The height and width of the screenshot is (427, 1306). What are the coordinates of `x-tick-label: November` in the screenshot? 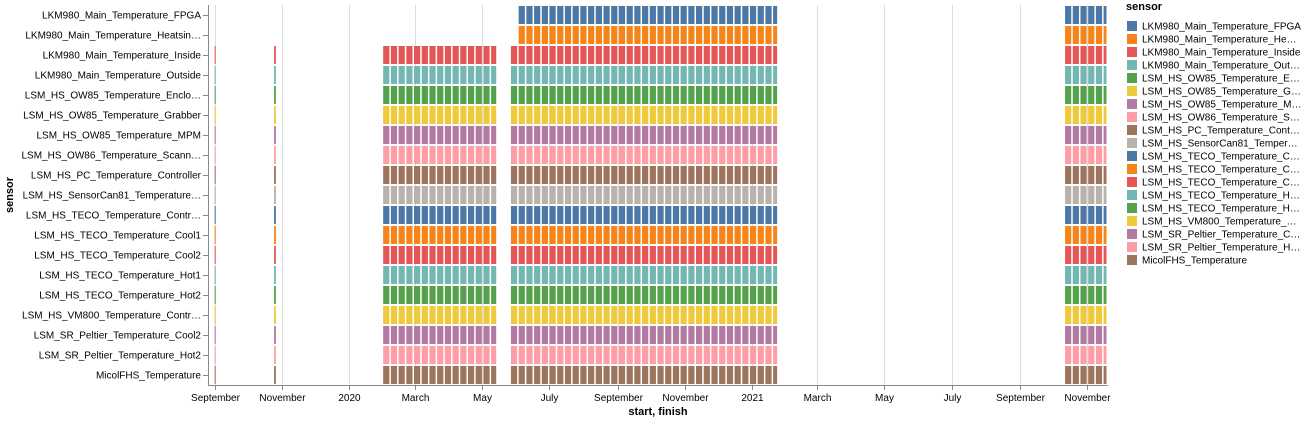 It's located at (282, 398).